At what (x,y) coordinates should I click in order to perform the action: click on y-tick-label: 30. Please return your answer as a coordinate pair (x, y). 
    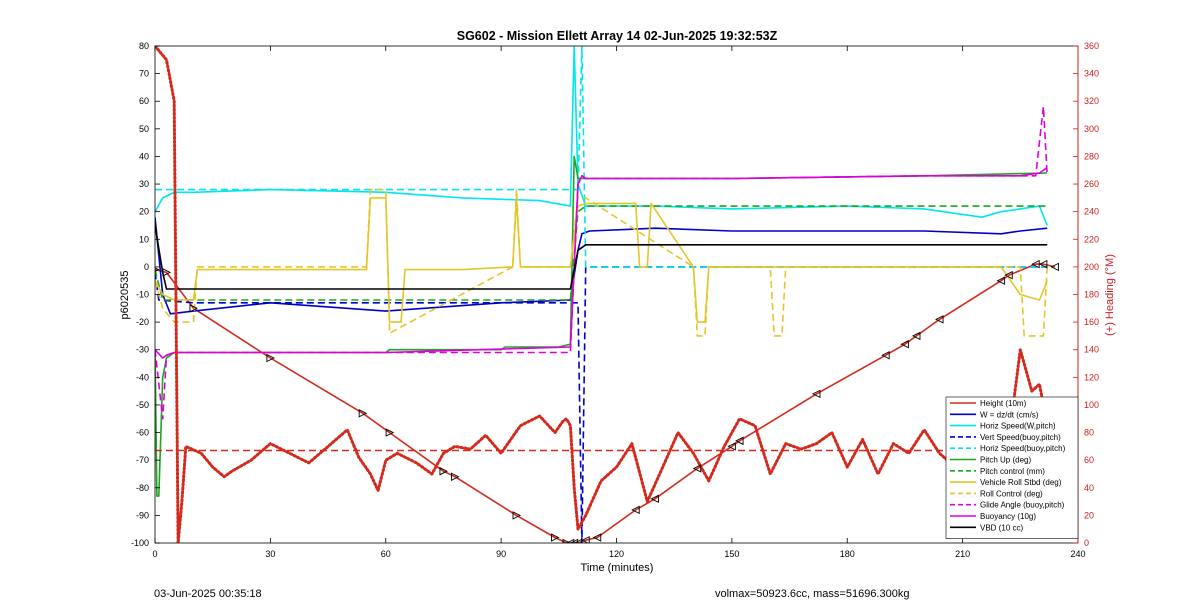
    Looking at the image, I should click on (144, 184).